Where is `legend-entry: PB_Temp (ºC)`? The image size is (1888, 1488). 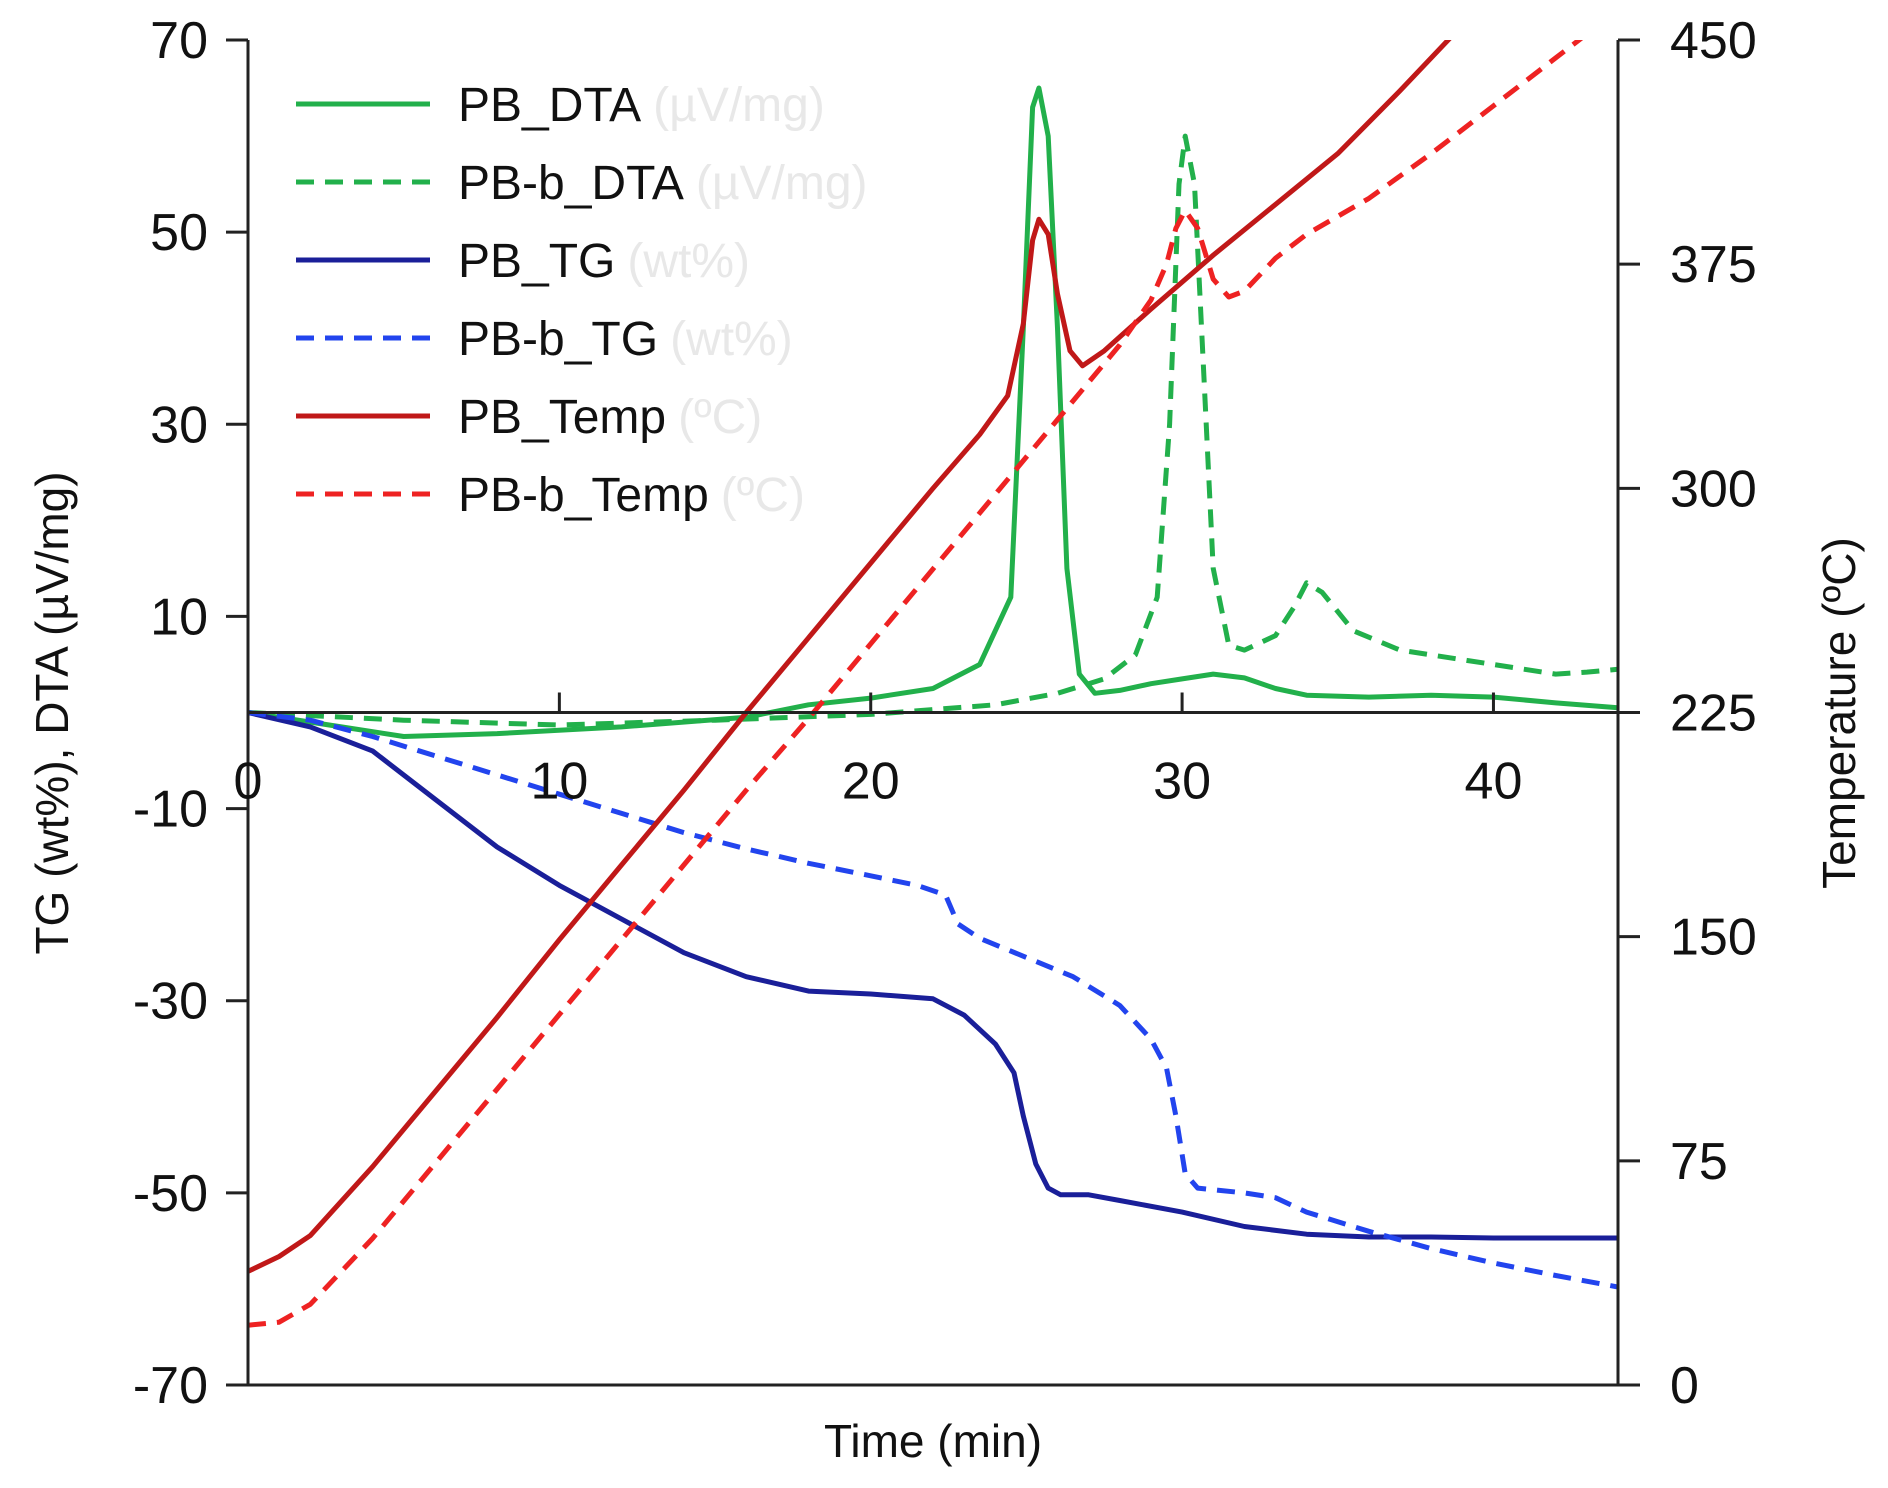 legend-entry: PB_Temp (ºC) is located at coordinates (529, 417).